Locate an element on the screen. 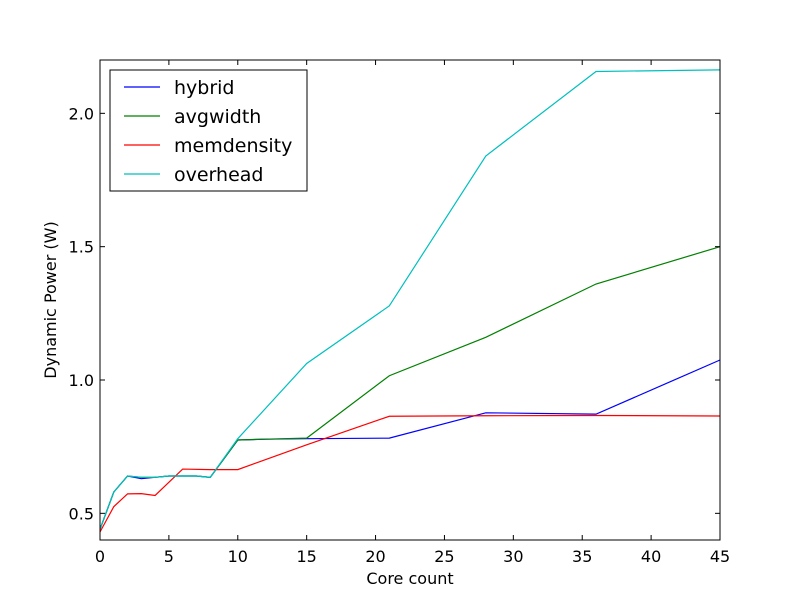 The image size is (800, 600). legend-label-overhead: overhead is located at coordinates (218, 175).